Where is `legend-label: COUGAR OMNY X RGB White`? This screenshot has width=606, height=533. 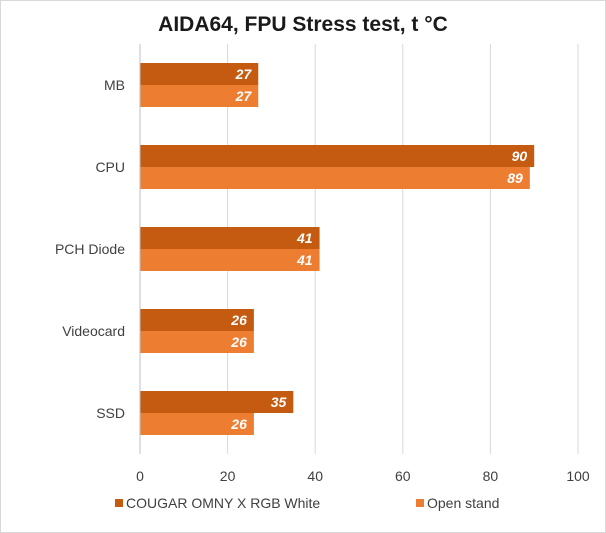
legend-label: COUGAR OMNY X RGB White is located at coordinates (223, 503).